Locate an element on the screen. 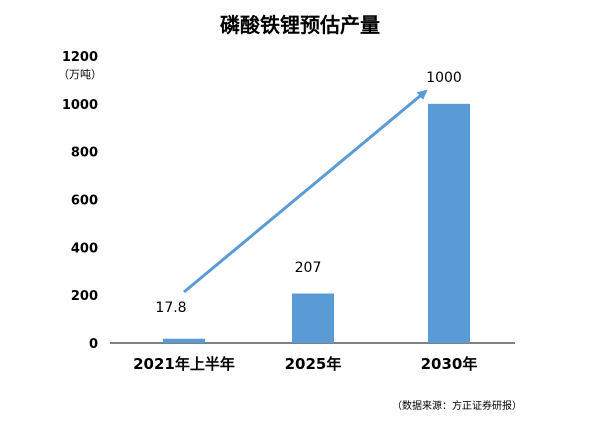  y-tick-label: 600 is located at coordinates (84, 201).